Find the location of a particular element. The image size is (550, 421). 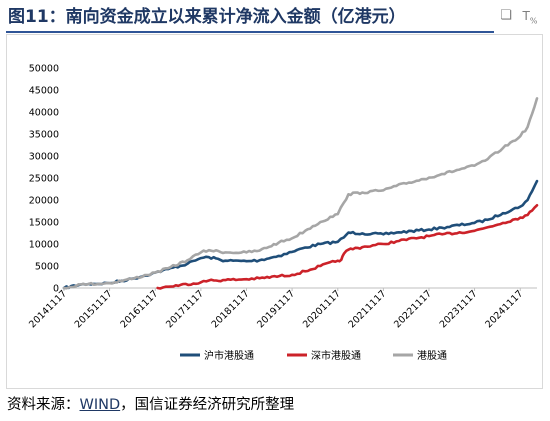

source-note: 资料来源：WIND，国信证券经济研究所整理 is located at coordinates (150, 405).